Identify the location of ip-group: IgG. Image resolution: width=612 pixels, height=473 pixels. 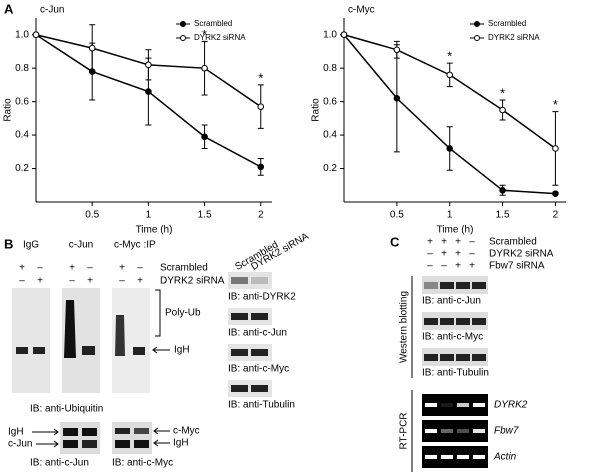
(31, 245).